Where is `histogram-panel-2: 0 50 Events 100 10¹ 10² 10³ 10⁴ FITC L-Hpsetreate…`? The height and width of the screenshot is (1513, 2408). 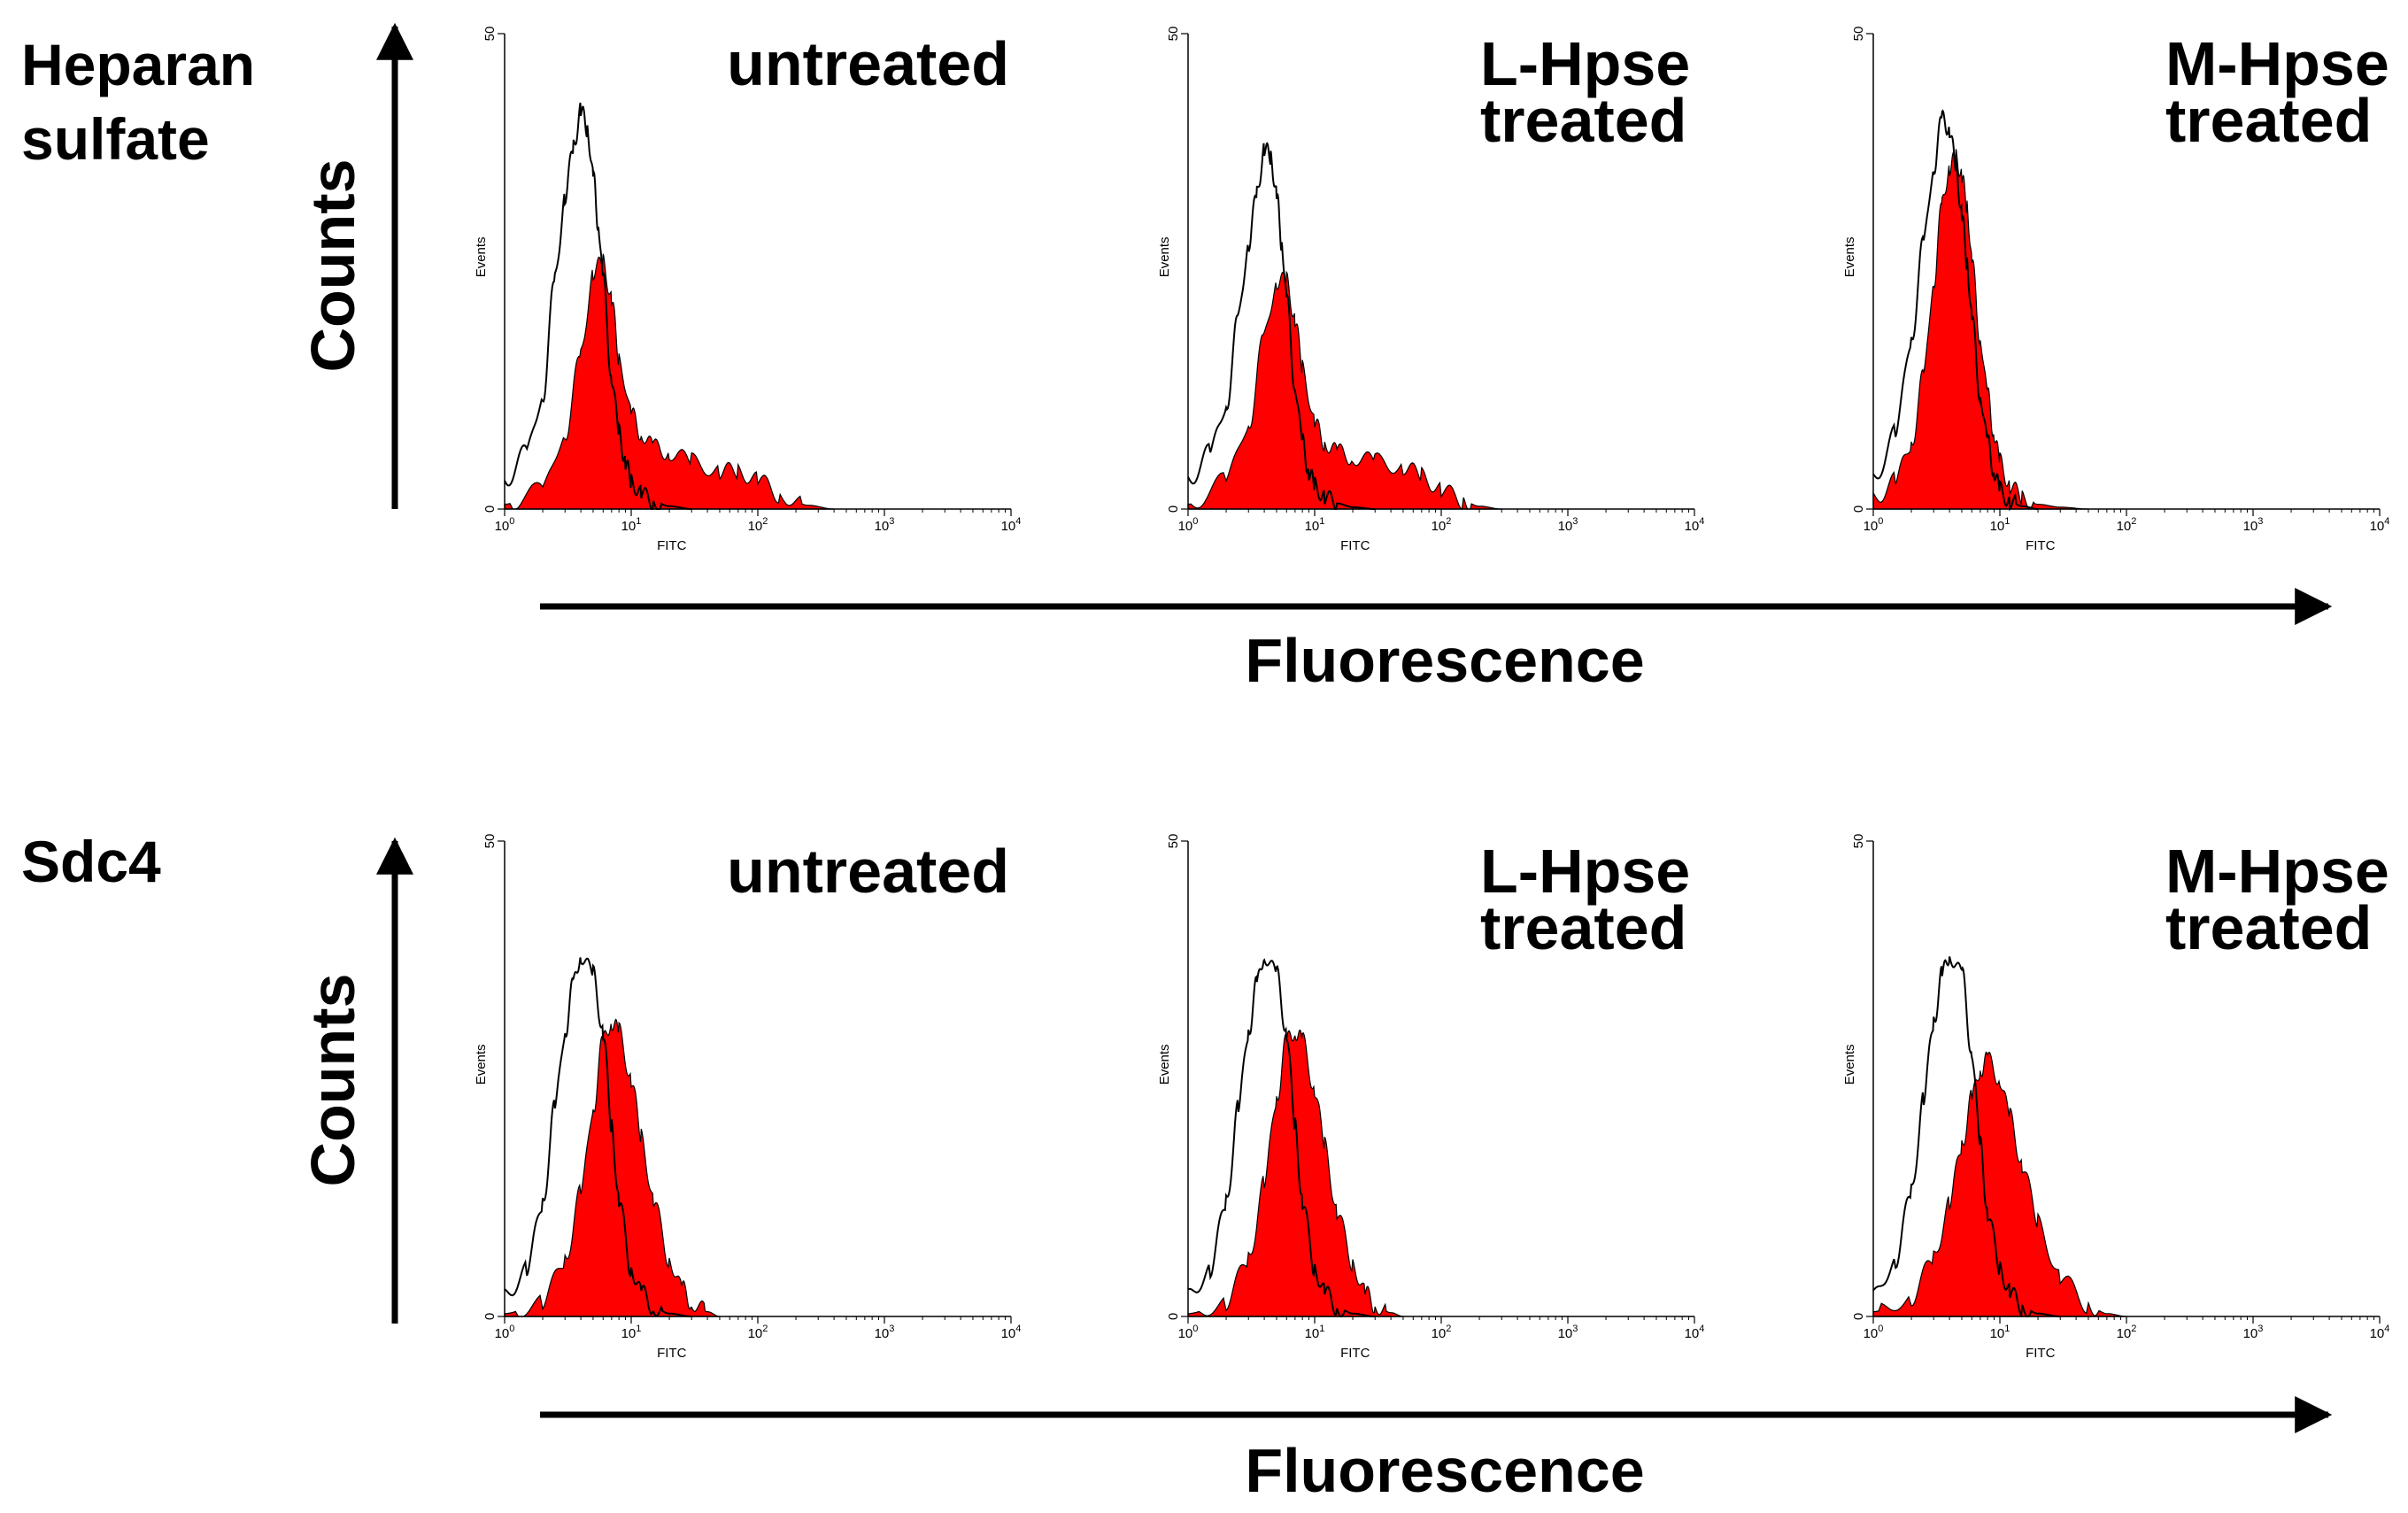 histogram-panel-2: 0 50 Events 100 10¹ 10² 10³ 10⁴ FITC L-Hpsetreate… is located at coordinates (1430, 290).